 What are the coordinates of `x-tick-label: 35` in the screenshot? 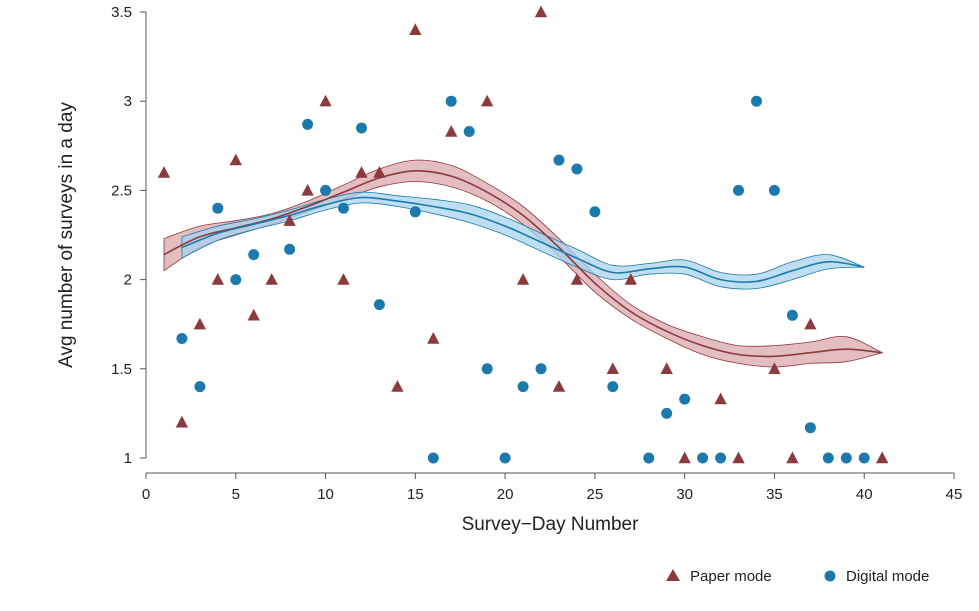 It's located at (774, 494).